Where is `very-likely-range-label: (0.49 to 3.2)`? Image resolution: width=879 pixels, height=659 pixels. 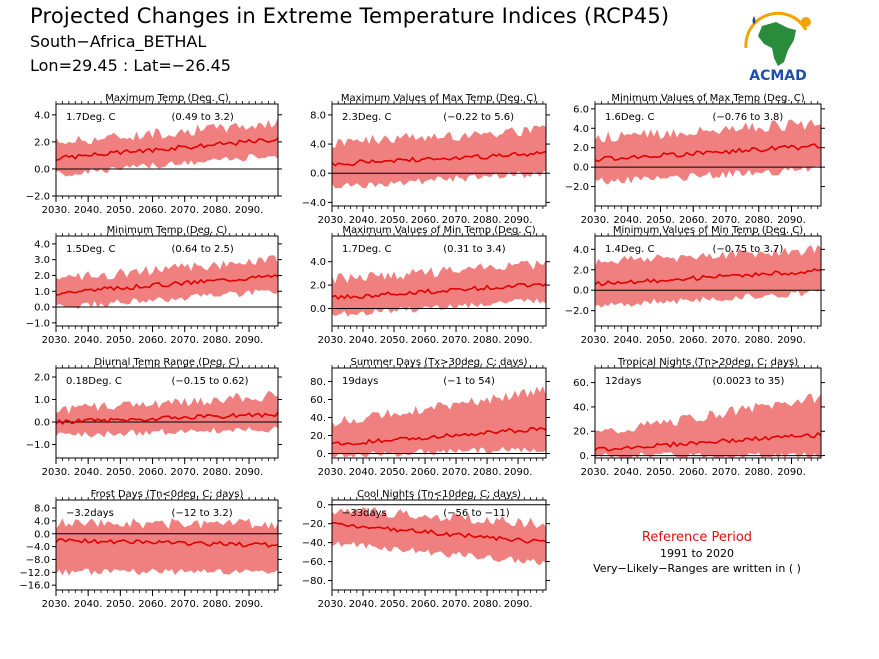 very-likely-range-label: (0.49 to 3.2) is located at coordinates (202, 117).